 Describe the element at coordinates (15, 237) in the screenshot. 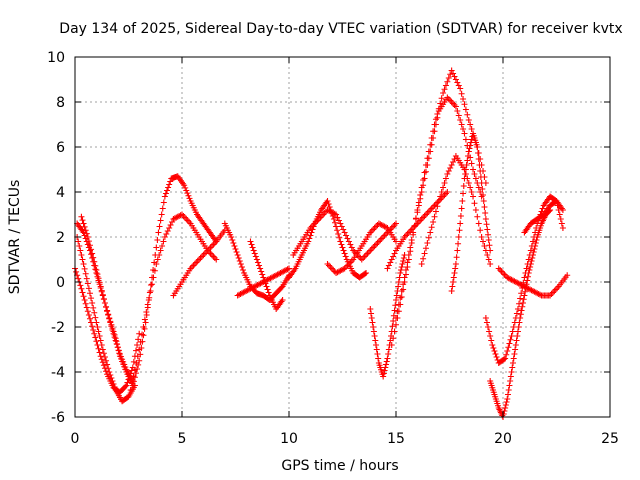

I see `y-axis-label: SDTVAR / TECUs` at that location.